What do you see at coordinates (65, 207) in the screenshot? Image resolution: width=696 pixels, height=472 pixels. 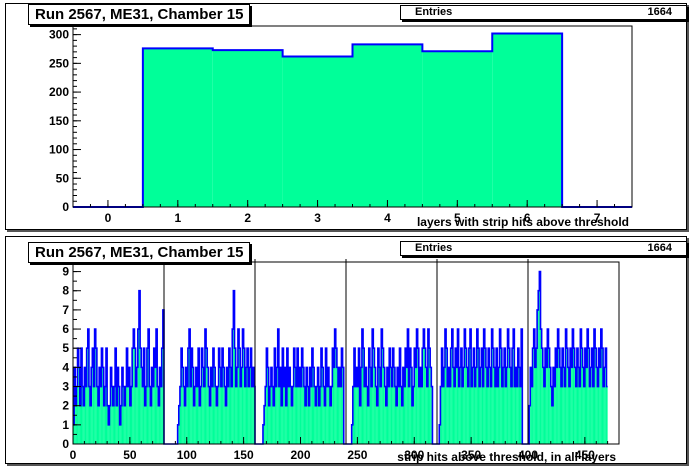 I see `top-ytick-label: 0` at bounding box center [65, 207].